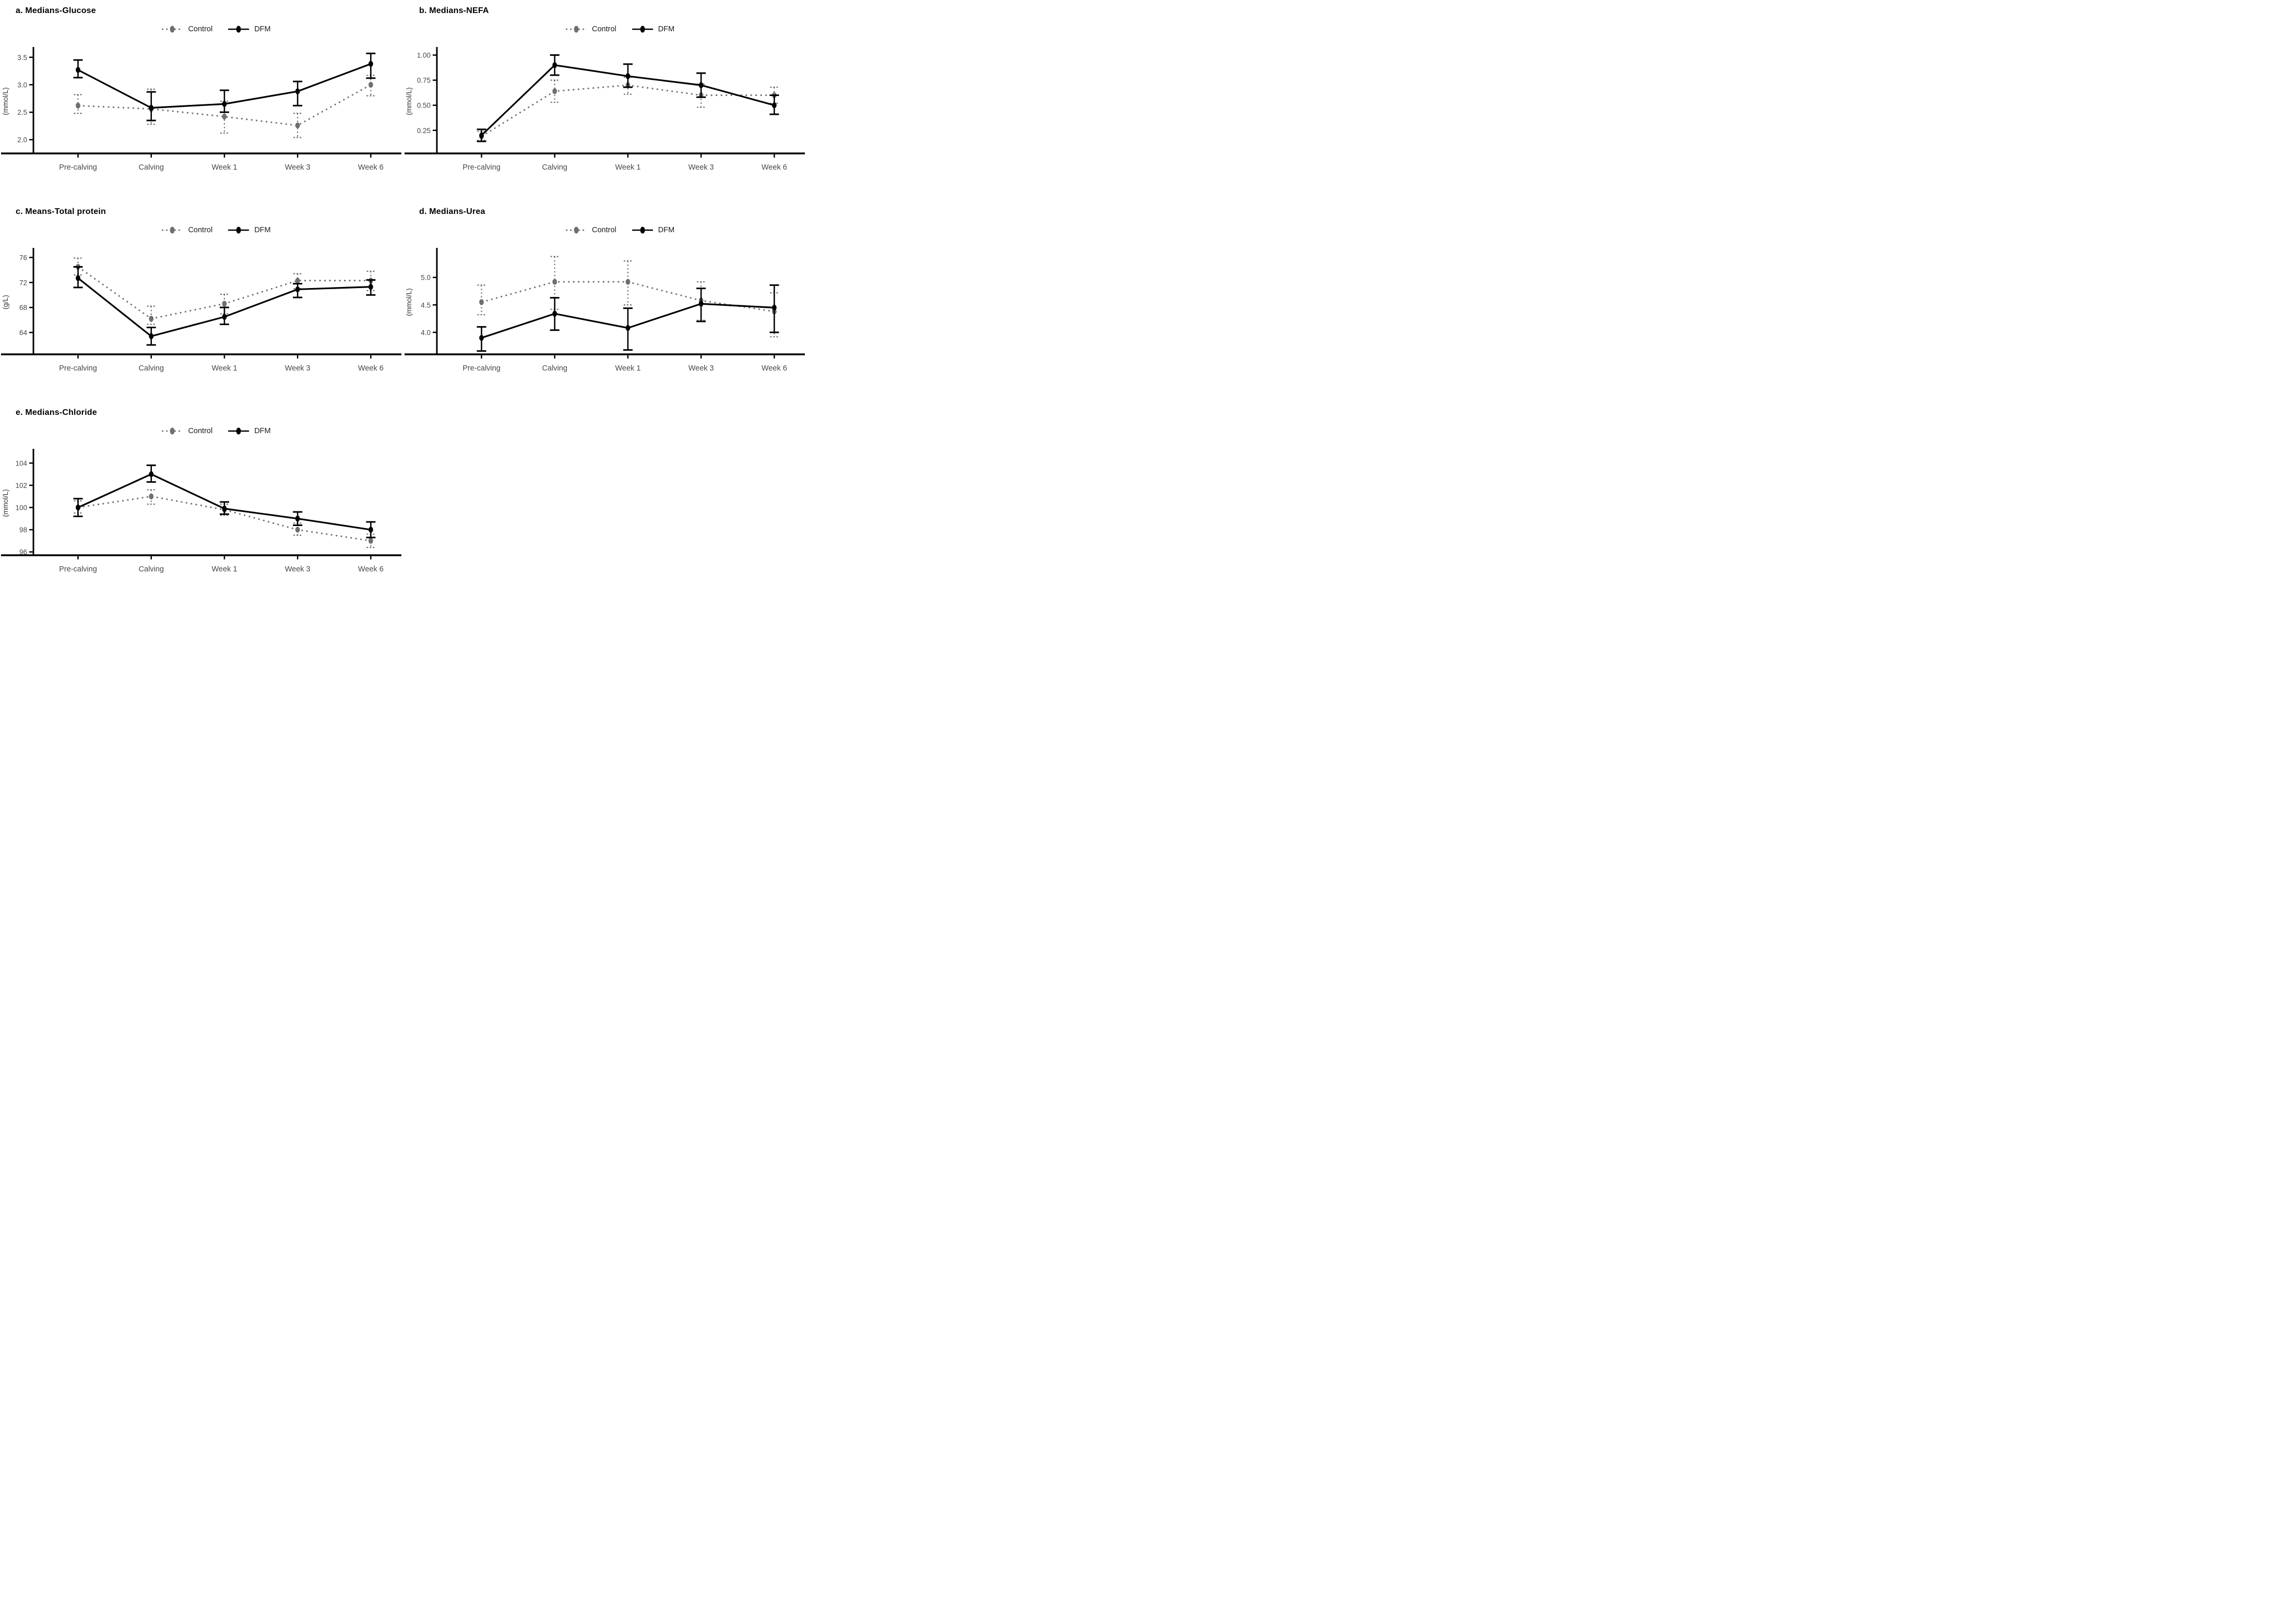 Image resolution: width=2269 pixels, height=1624 pixels. What do you see at coordinates (23, 333) in the screenshot?
I see `svg-text: 64` at bounding box center [23, 333].